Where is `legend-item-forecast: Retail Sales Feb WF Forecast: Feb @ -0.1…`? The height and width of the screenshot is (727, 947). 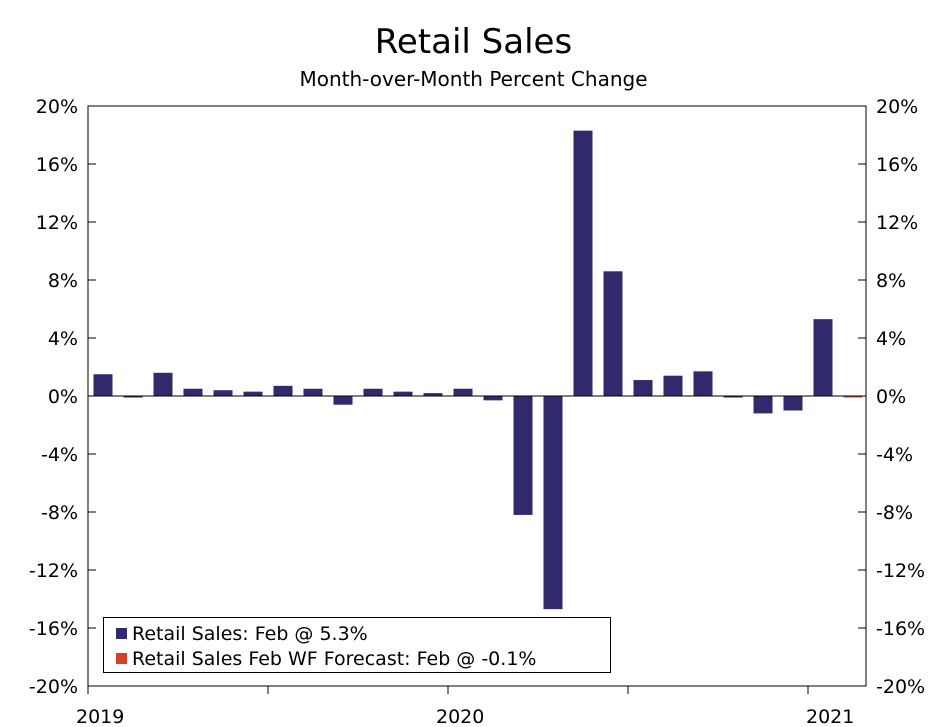 legend-item-forecast: Retail Sales Feb WF Forecast: Feb @ -0.1… is located at coordinates (363, 658).